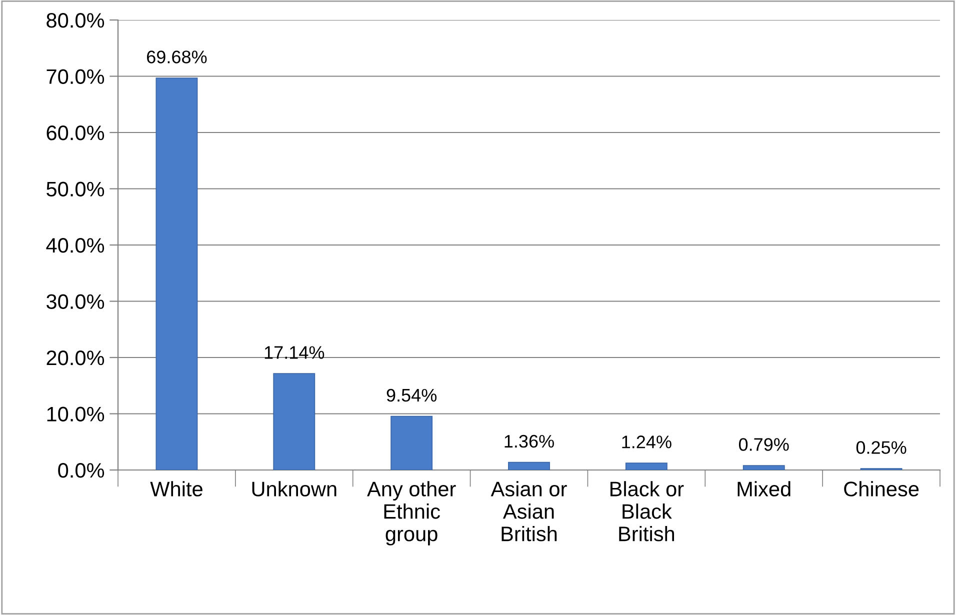 This screenshot has height=615, width=956. Describe the element at coordinates (528, 511) in the screenshot. I see `x-tick-label: Asian or Asian British` at that location.